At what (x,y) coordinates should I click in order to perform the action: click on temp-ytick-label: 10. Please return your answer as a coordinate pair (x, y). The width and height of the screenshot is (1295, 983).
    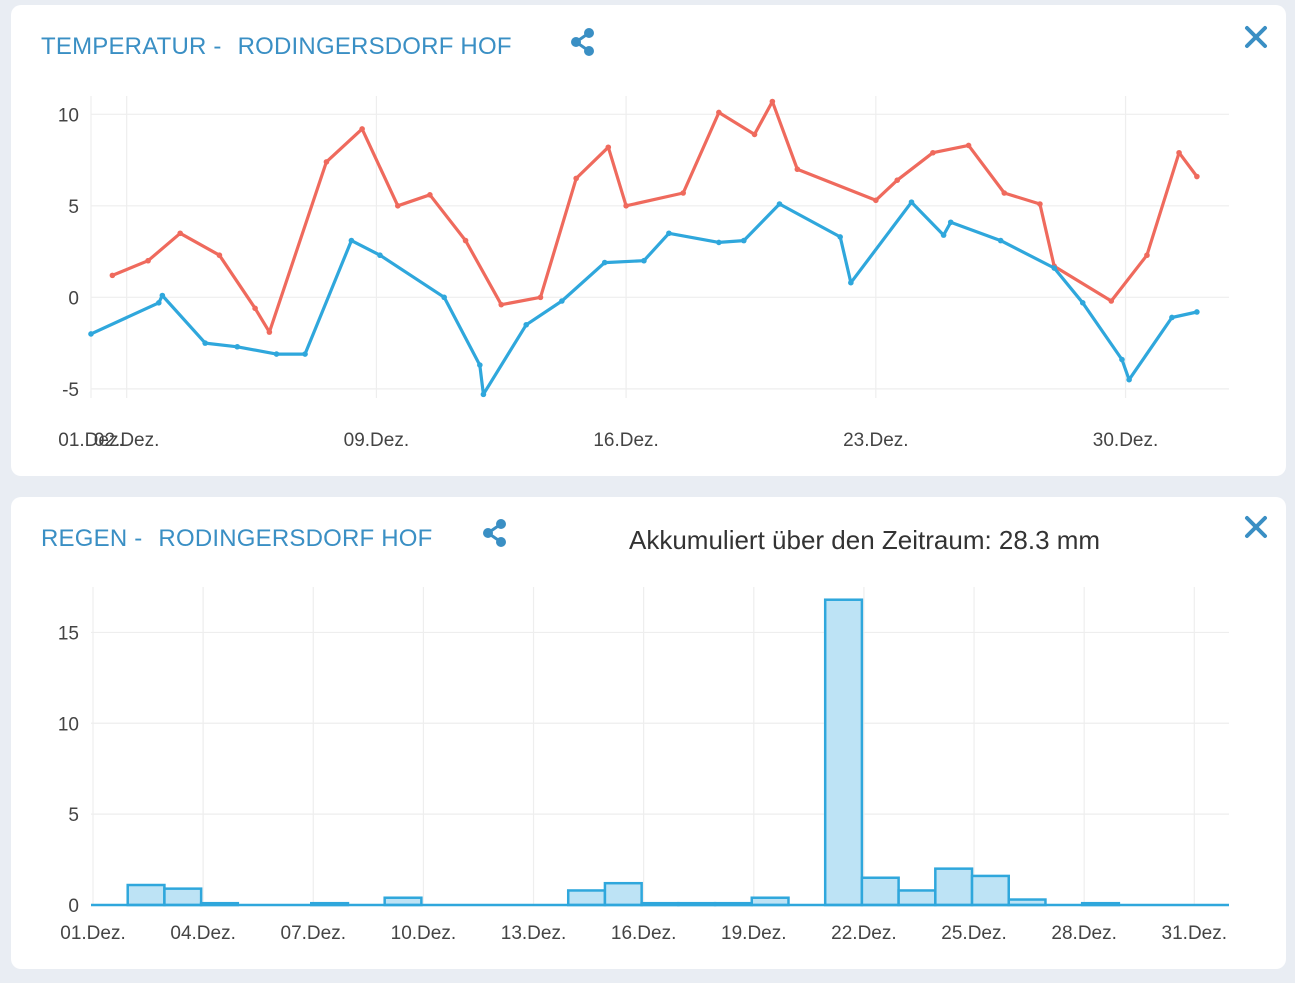
    Looking at the image, I should click on (68, 115).